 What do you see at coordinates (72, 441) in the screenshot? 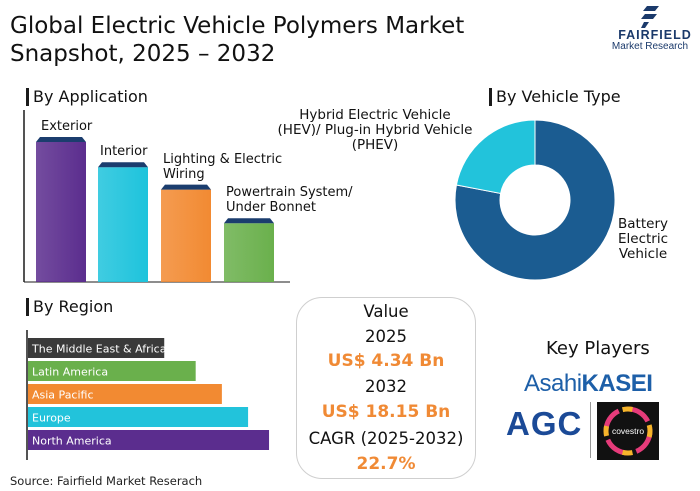
I see `region-bar-label: North America` at bounding box center [72, 441].